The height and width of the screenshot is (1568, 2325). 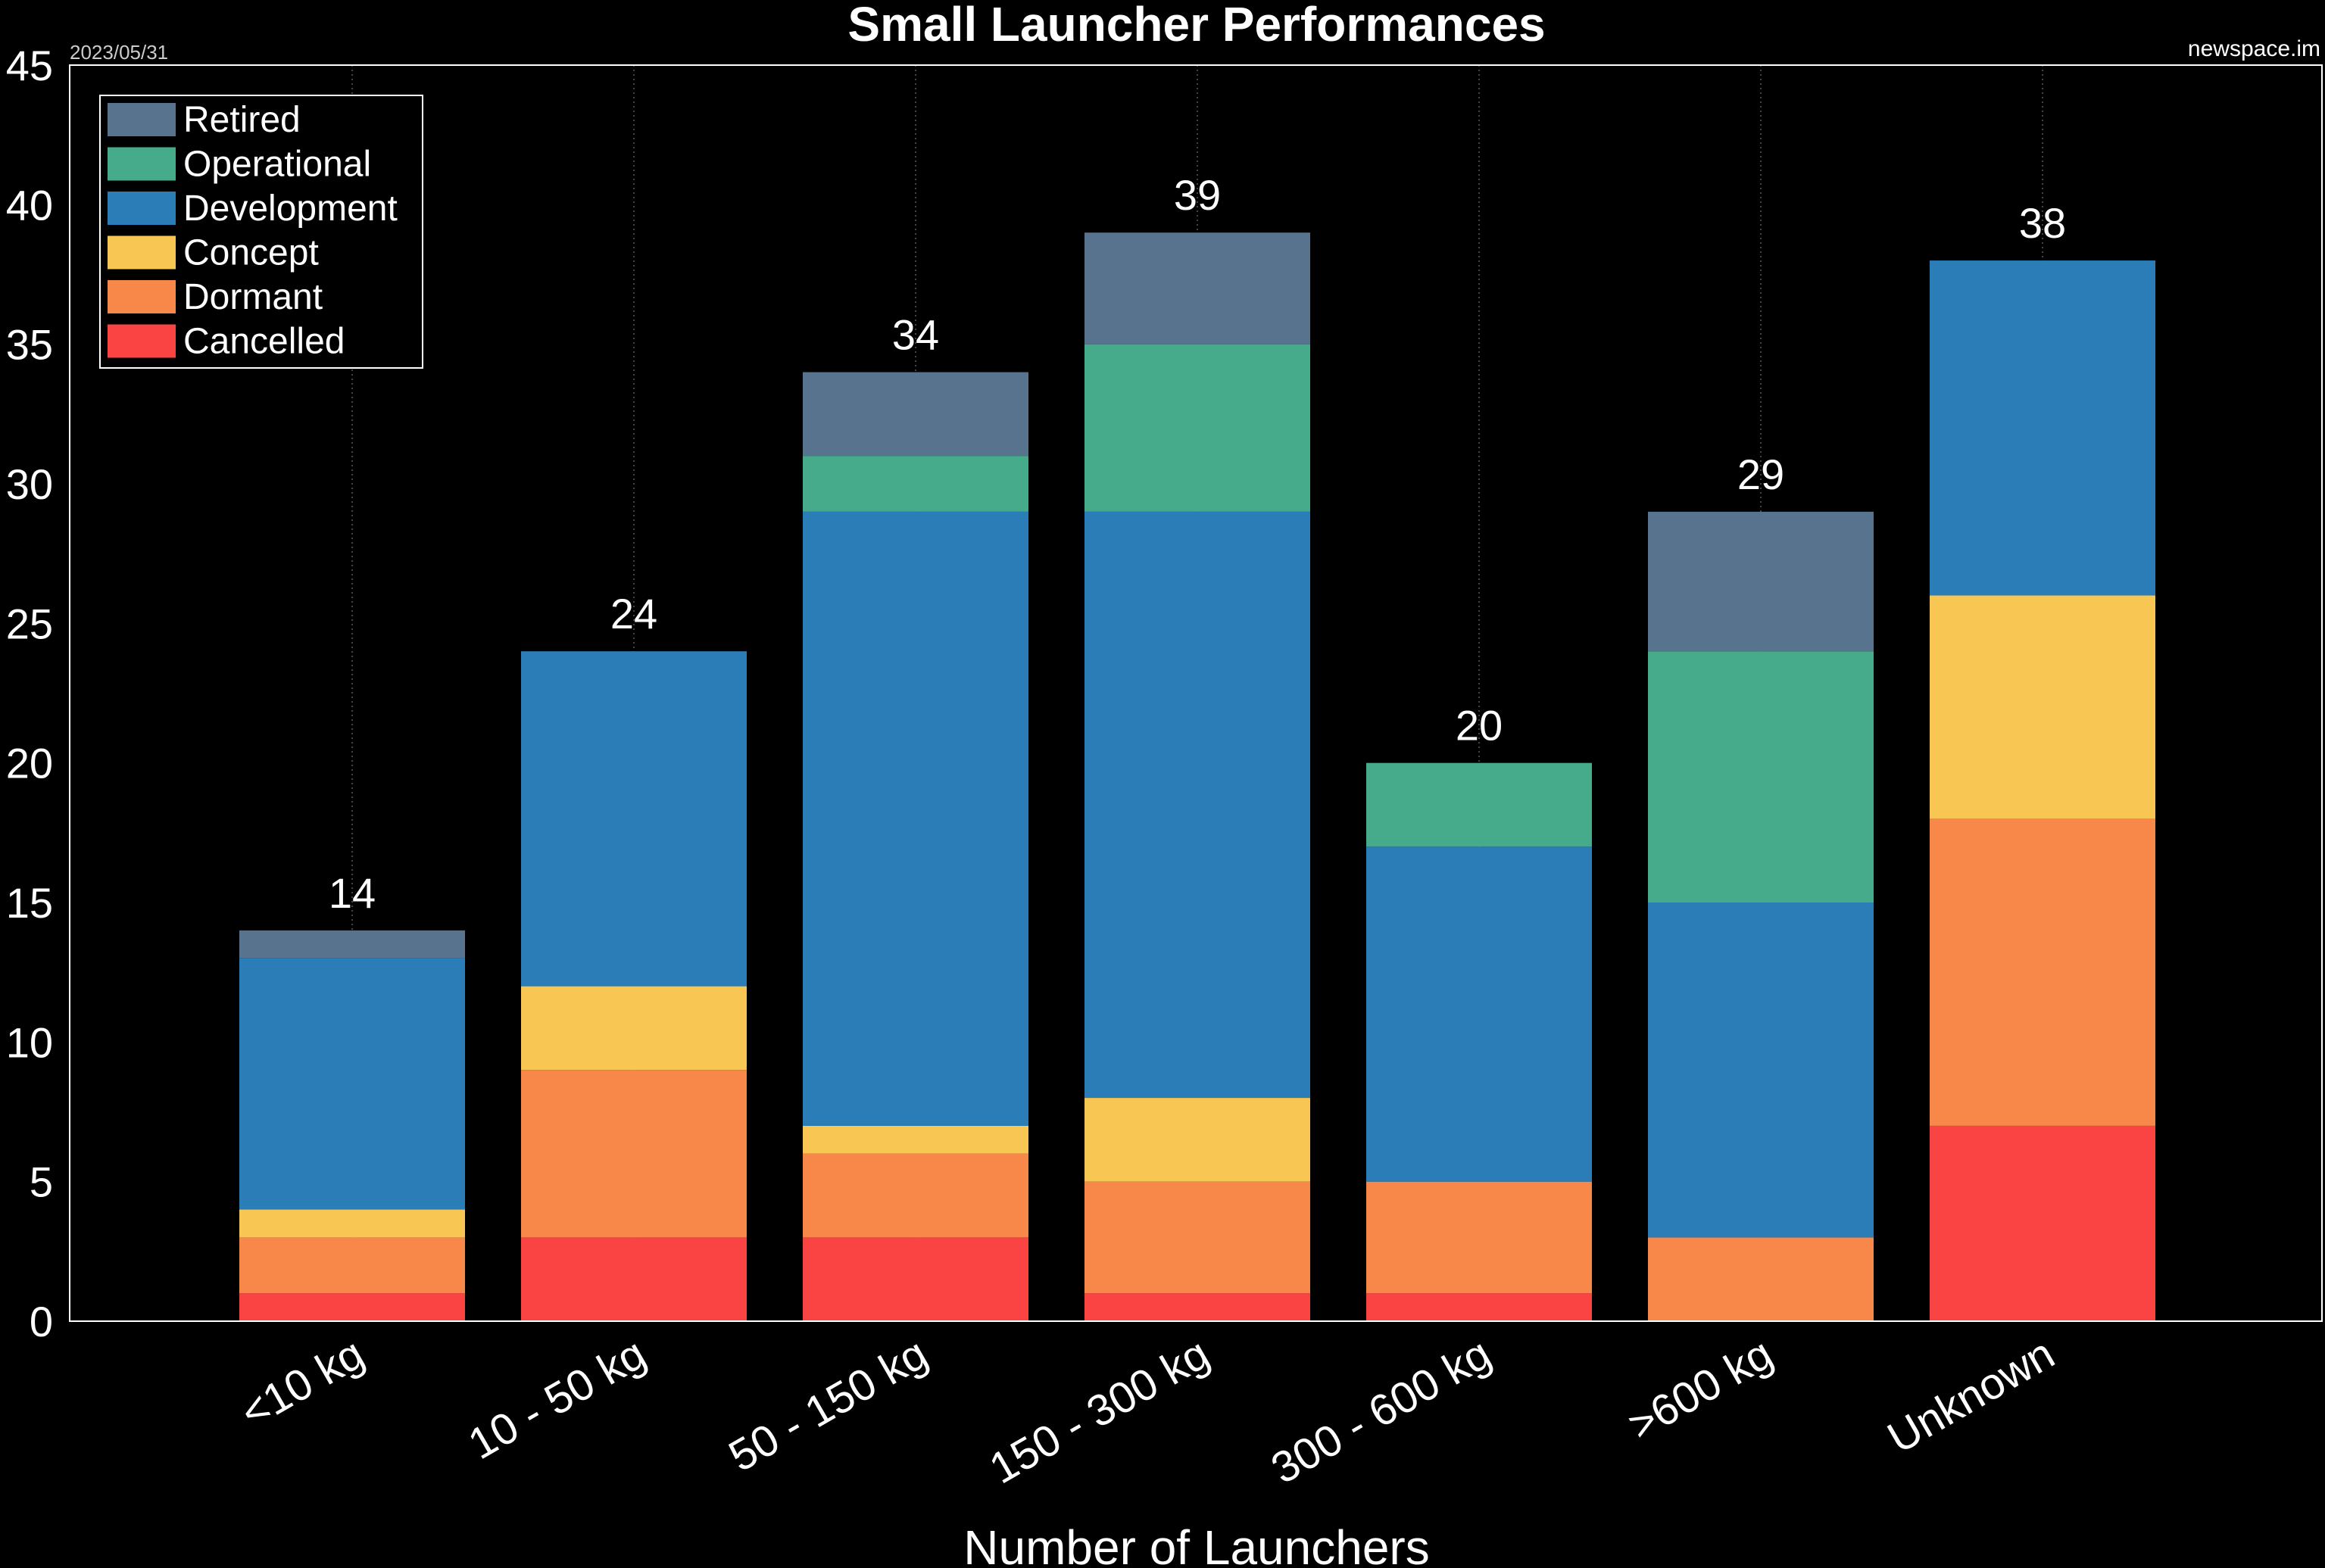 I want to click on bar-total-label: 20, so click(x=1479, y=726).